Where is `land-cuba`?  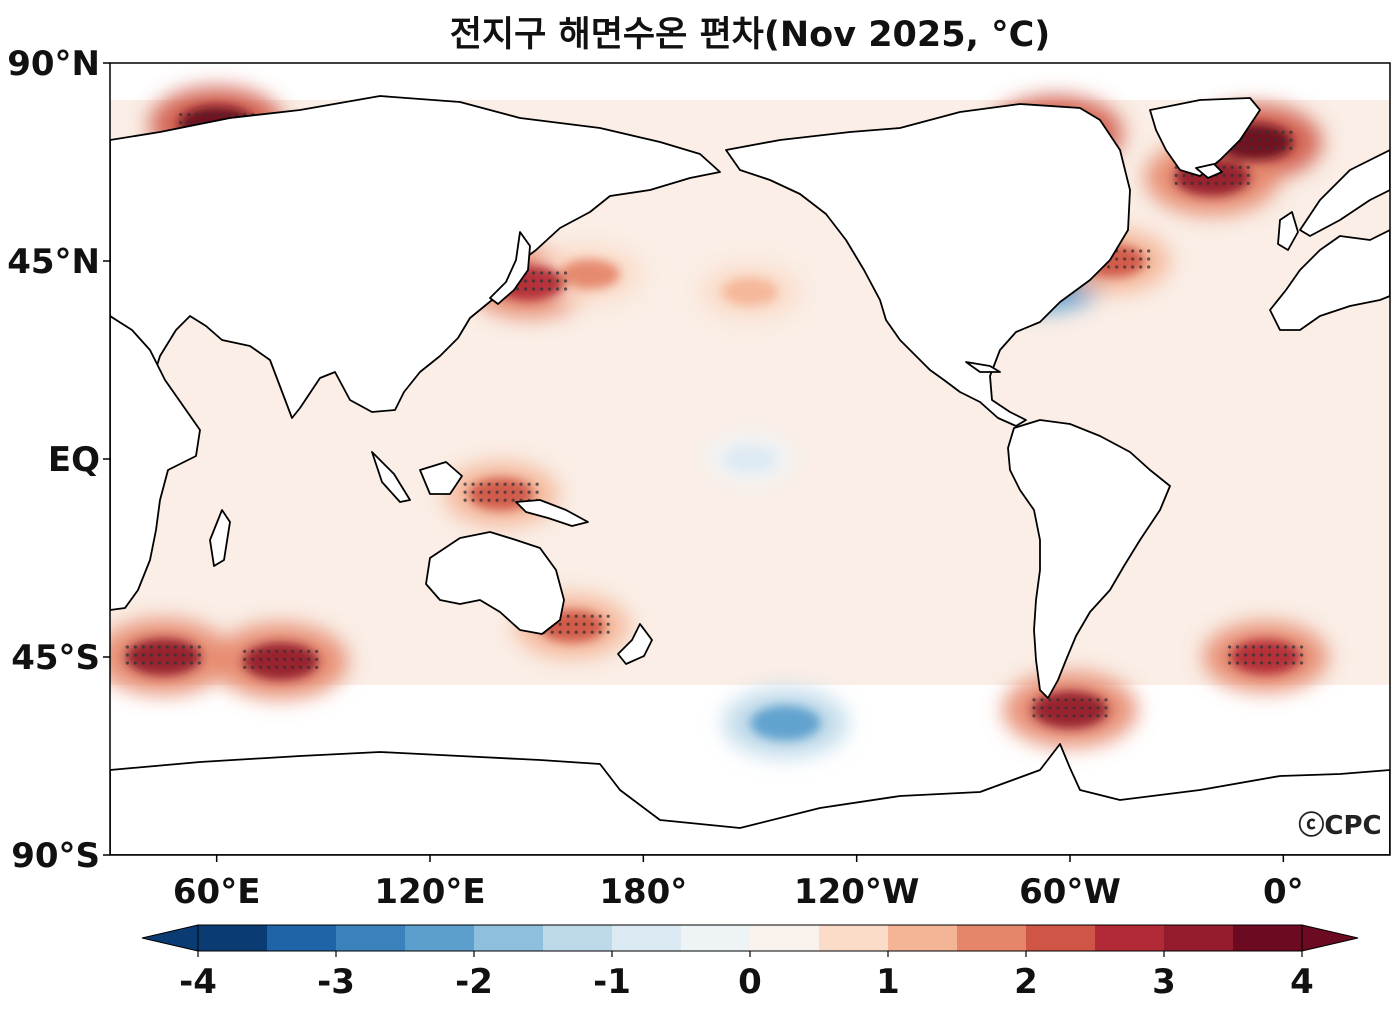 land-cuba is located at coordinates (983, 367).